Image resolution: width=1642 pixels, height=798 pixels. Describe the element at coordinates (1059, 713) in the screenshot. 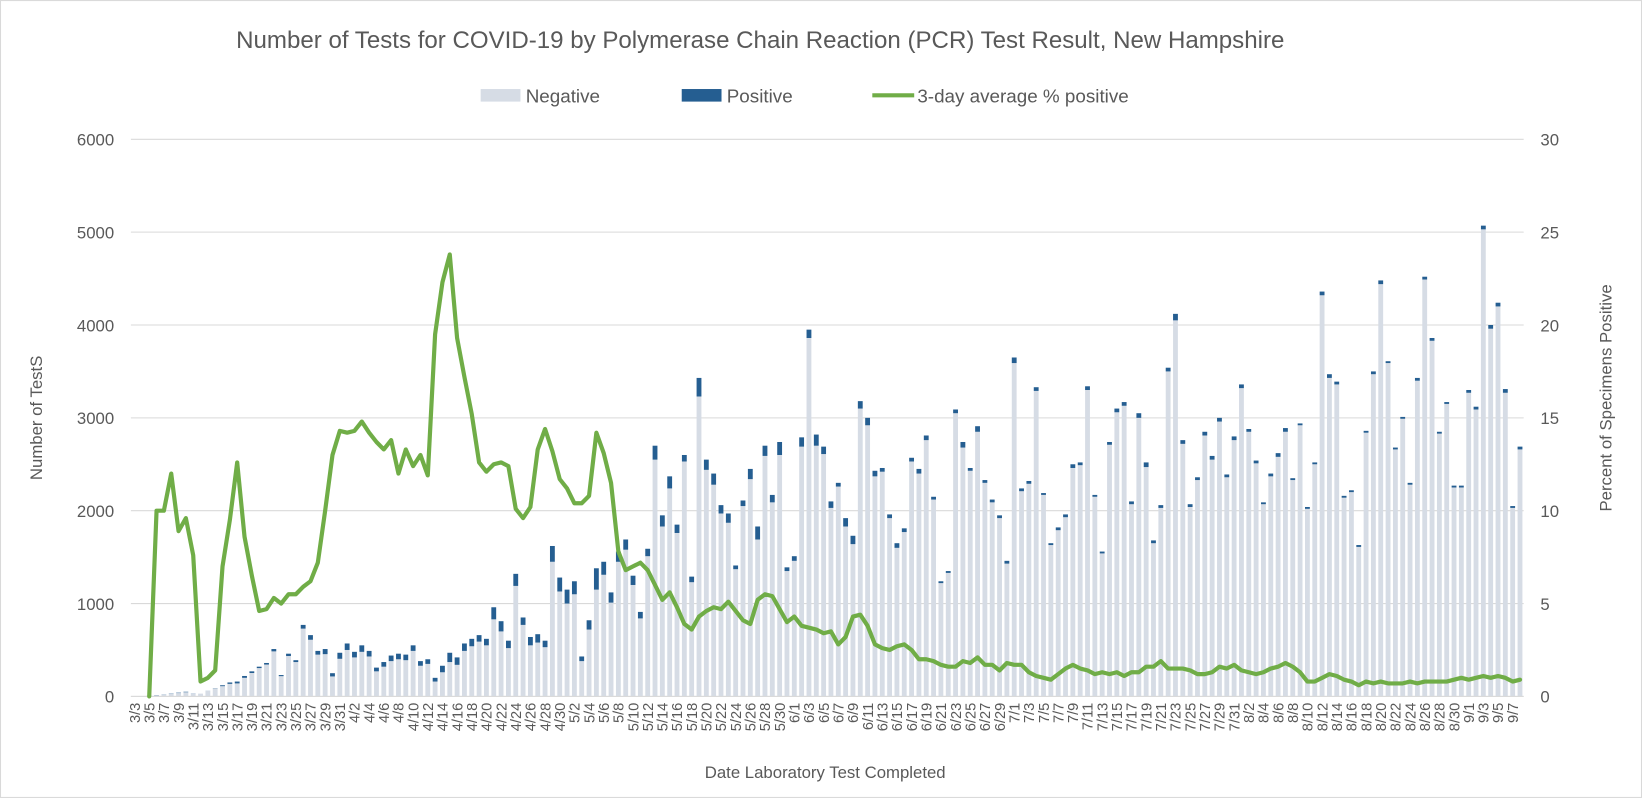

I see `x-tick-label: 7/7` at that location.